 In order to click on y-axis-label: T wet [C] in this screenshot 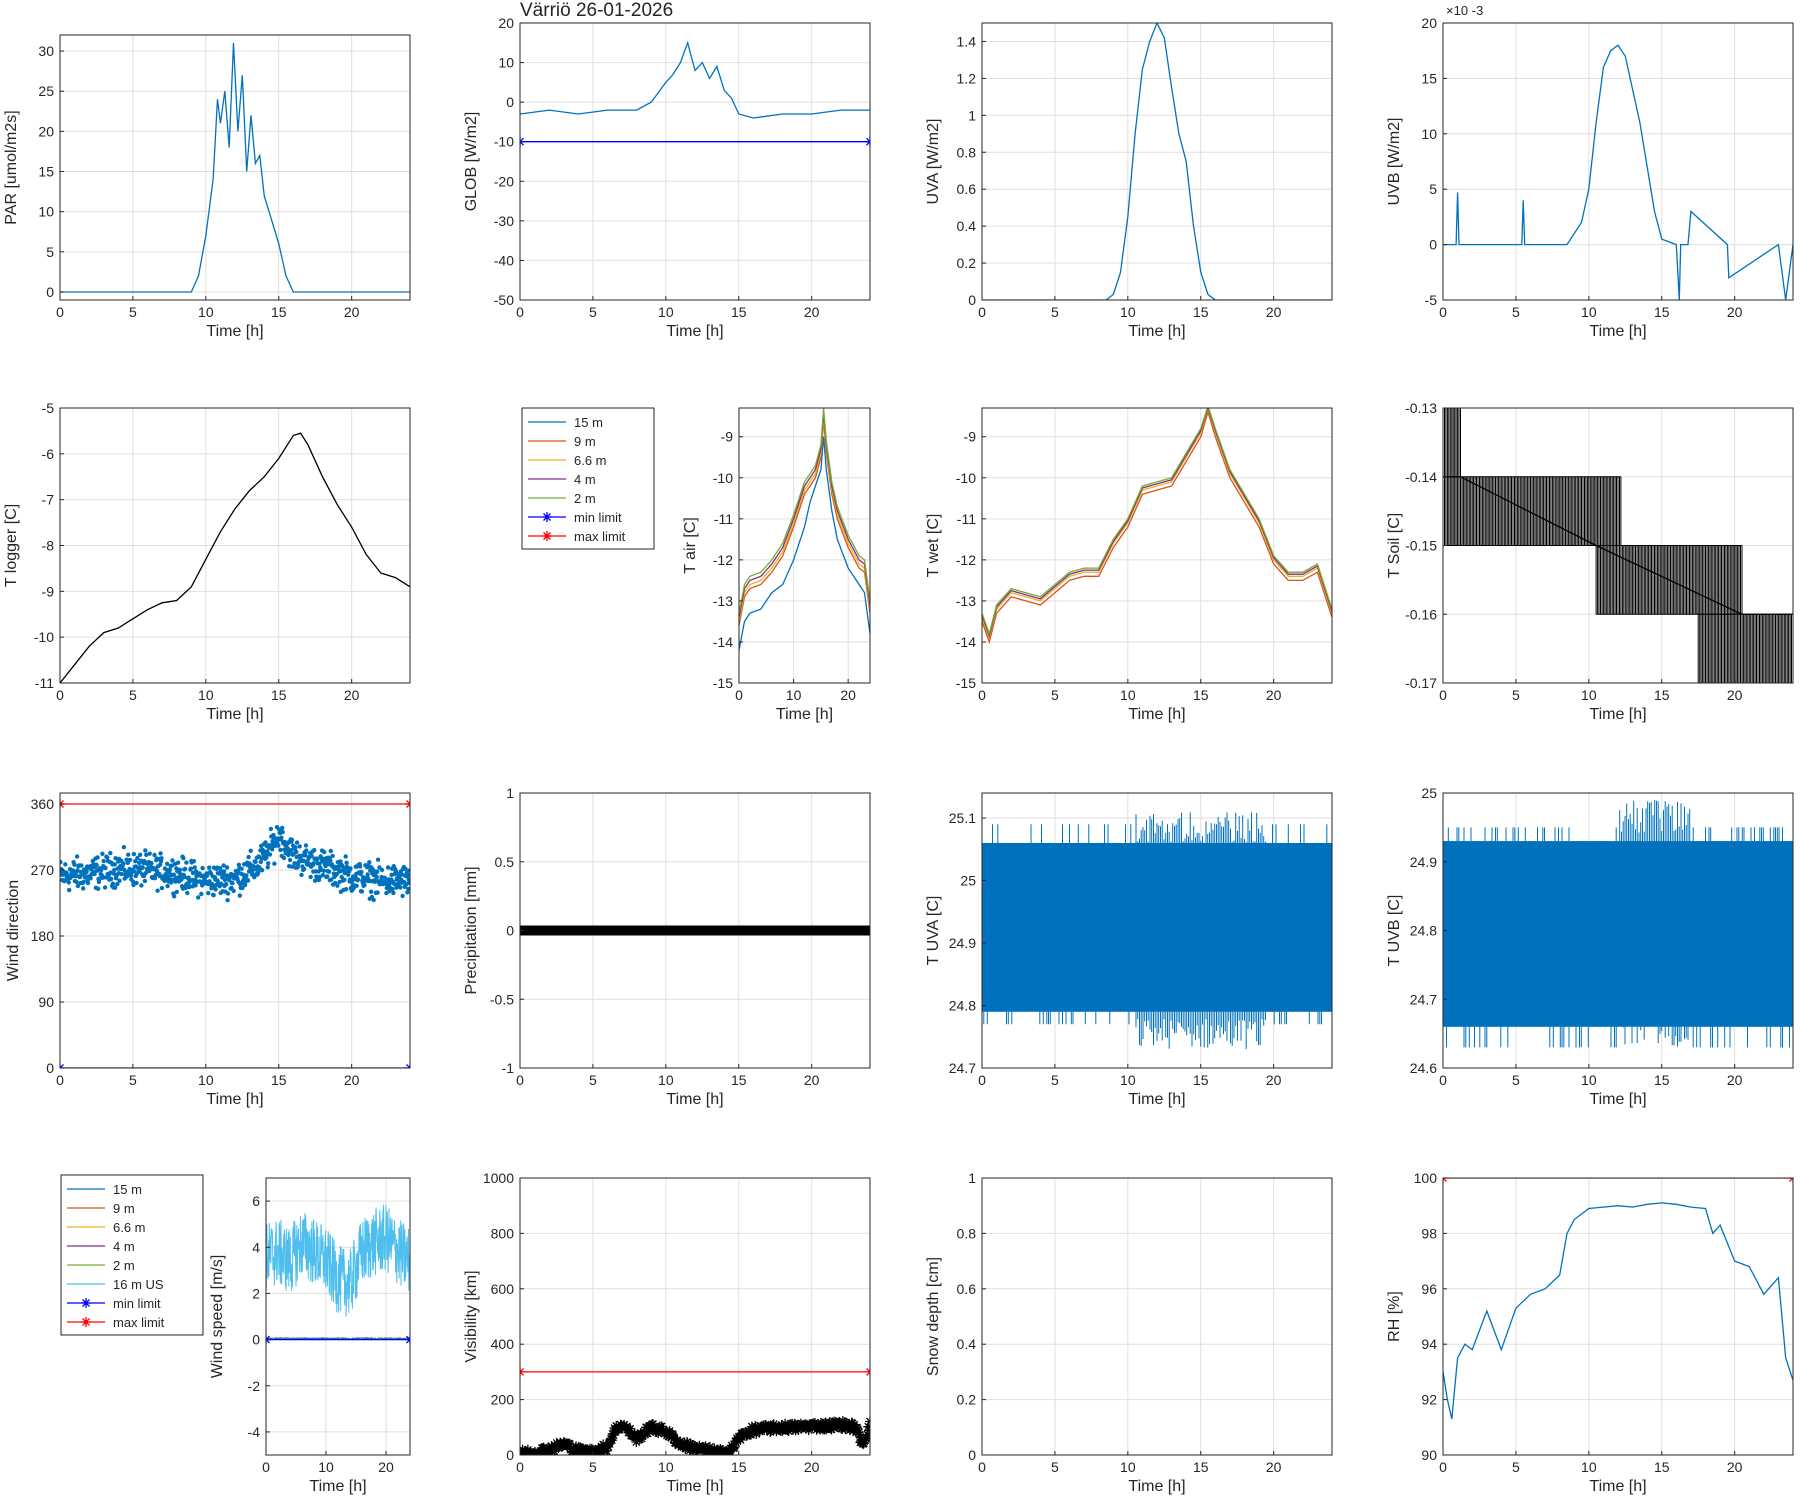, I will do `click(933, 546)`.